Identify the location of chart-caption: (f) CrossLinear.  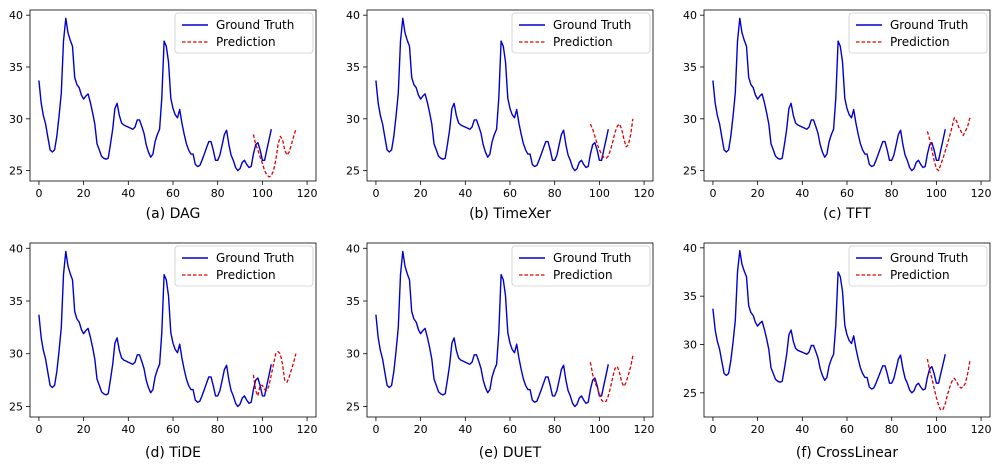
(847, 453).